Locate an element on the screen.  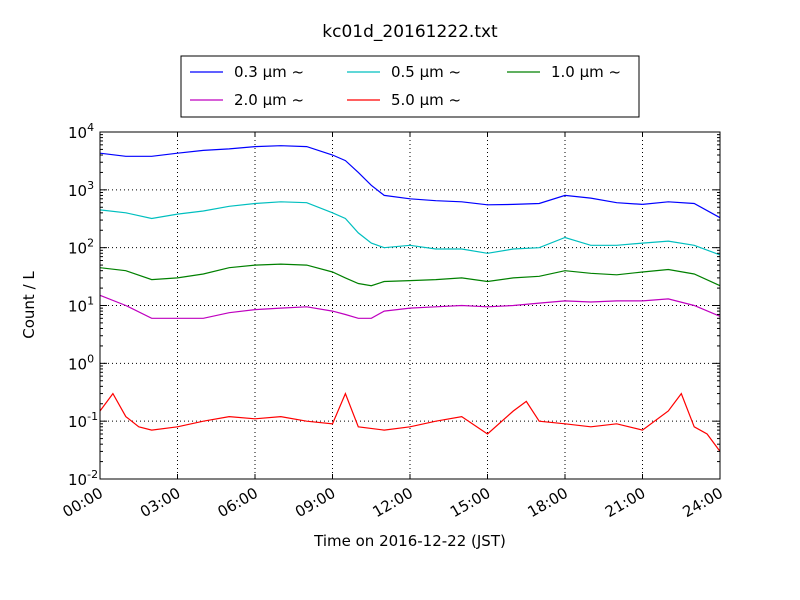
y-axis-label: Count / L is located at coordinates (29, 305).